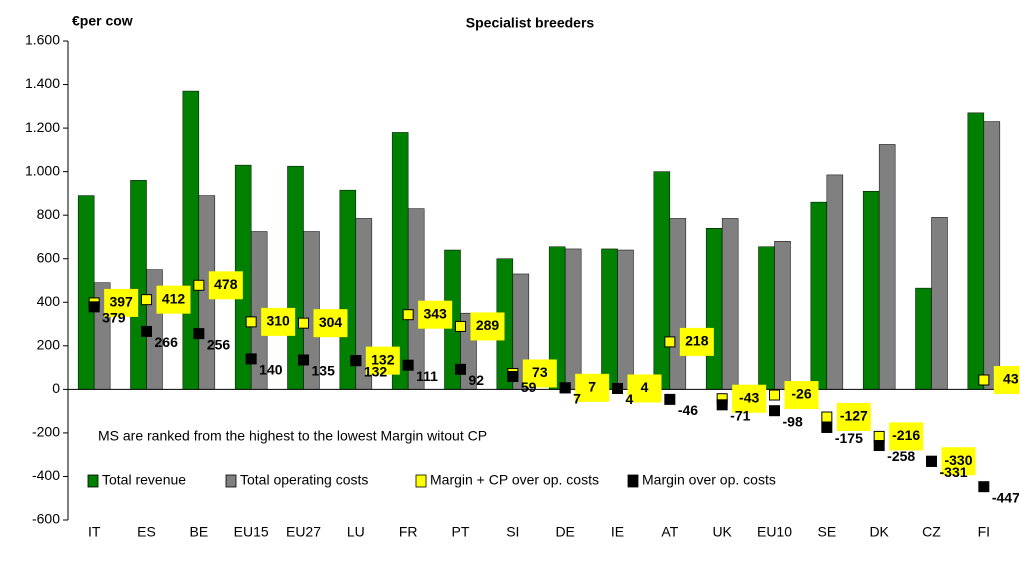 Image resolution: width=1019 pixels, height=564 pixels. What do you see at coordinates (688, 410) in the screenshot?
I see `data-label: -46` at bounding box center [688, 410].